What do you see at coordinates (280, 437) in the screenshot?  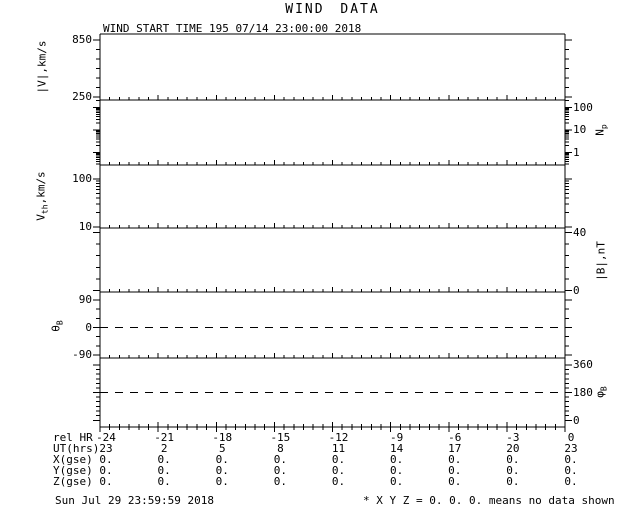 I see `row-value: -15` at bounding box center [280, 437].